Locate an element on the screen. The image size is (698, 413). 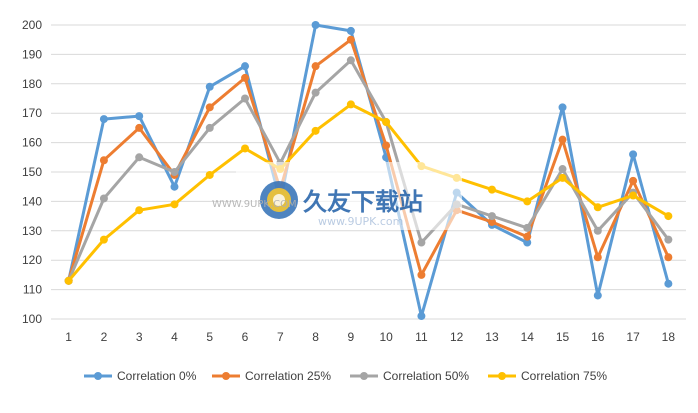
x-tick-label: 1 is located at coordinates (68, 337).